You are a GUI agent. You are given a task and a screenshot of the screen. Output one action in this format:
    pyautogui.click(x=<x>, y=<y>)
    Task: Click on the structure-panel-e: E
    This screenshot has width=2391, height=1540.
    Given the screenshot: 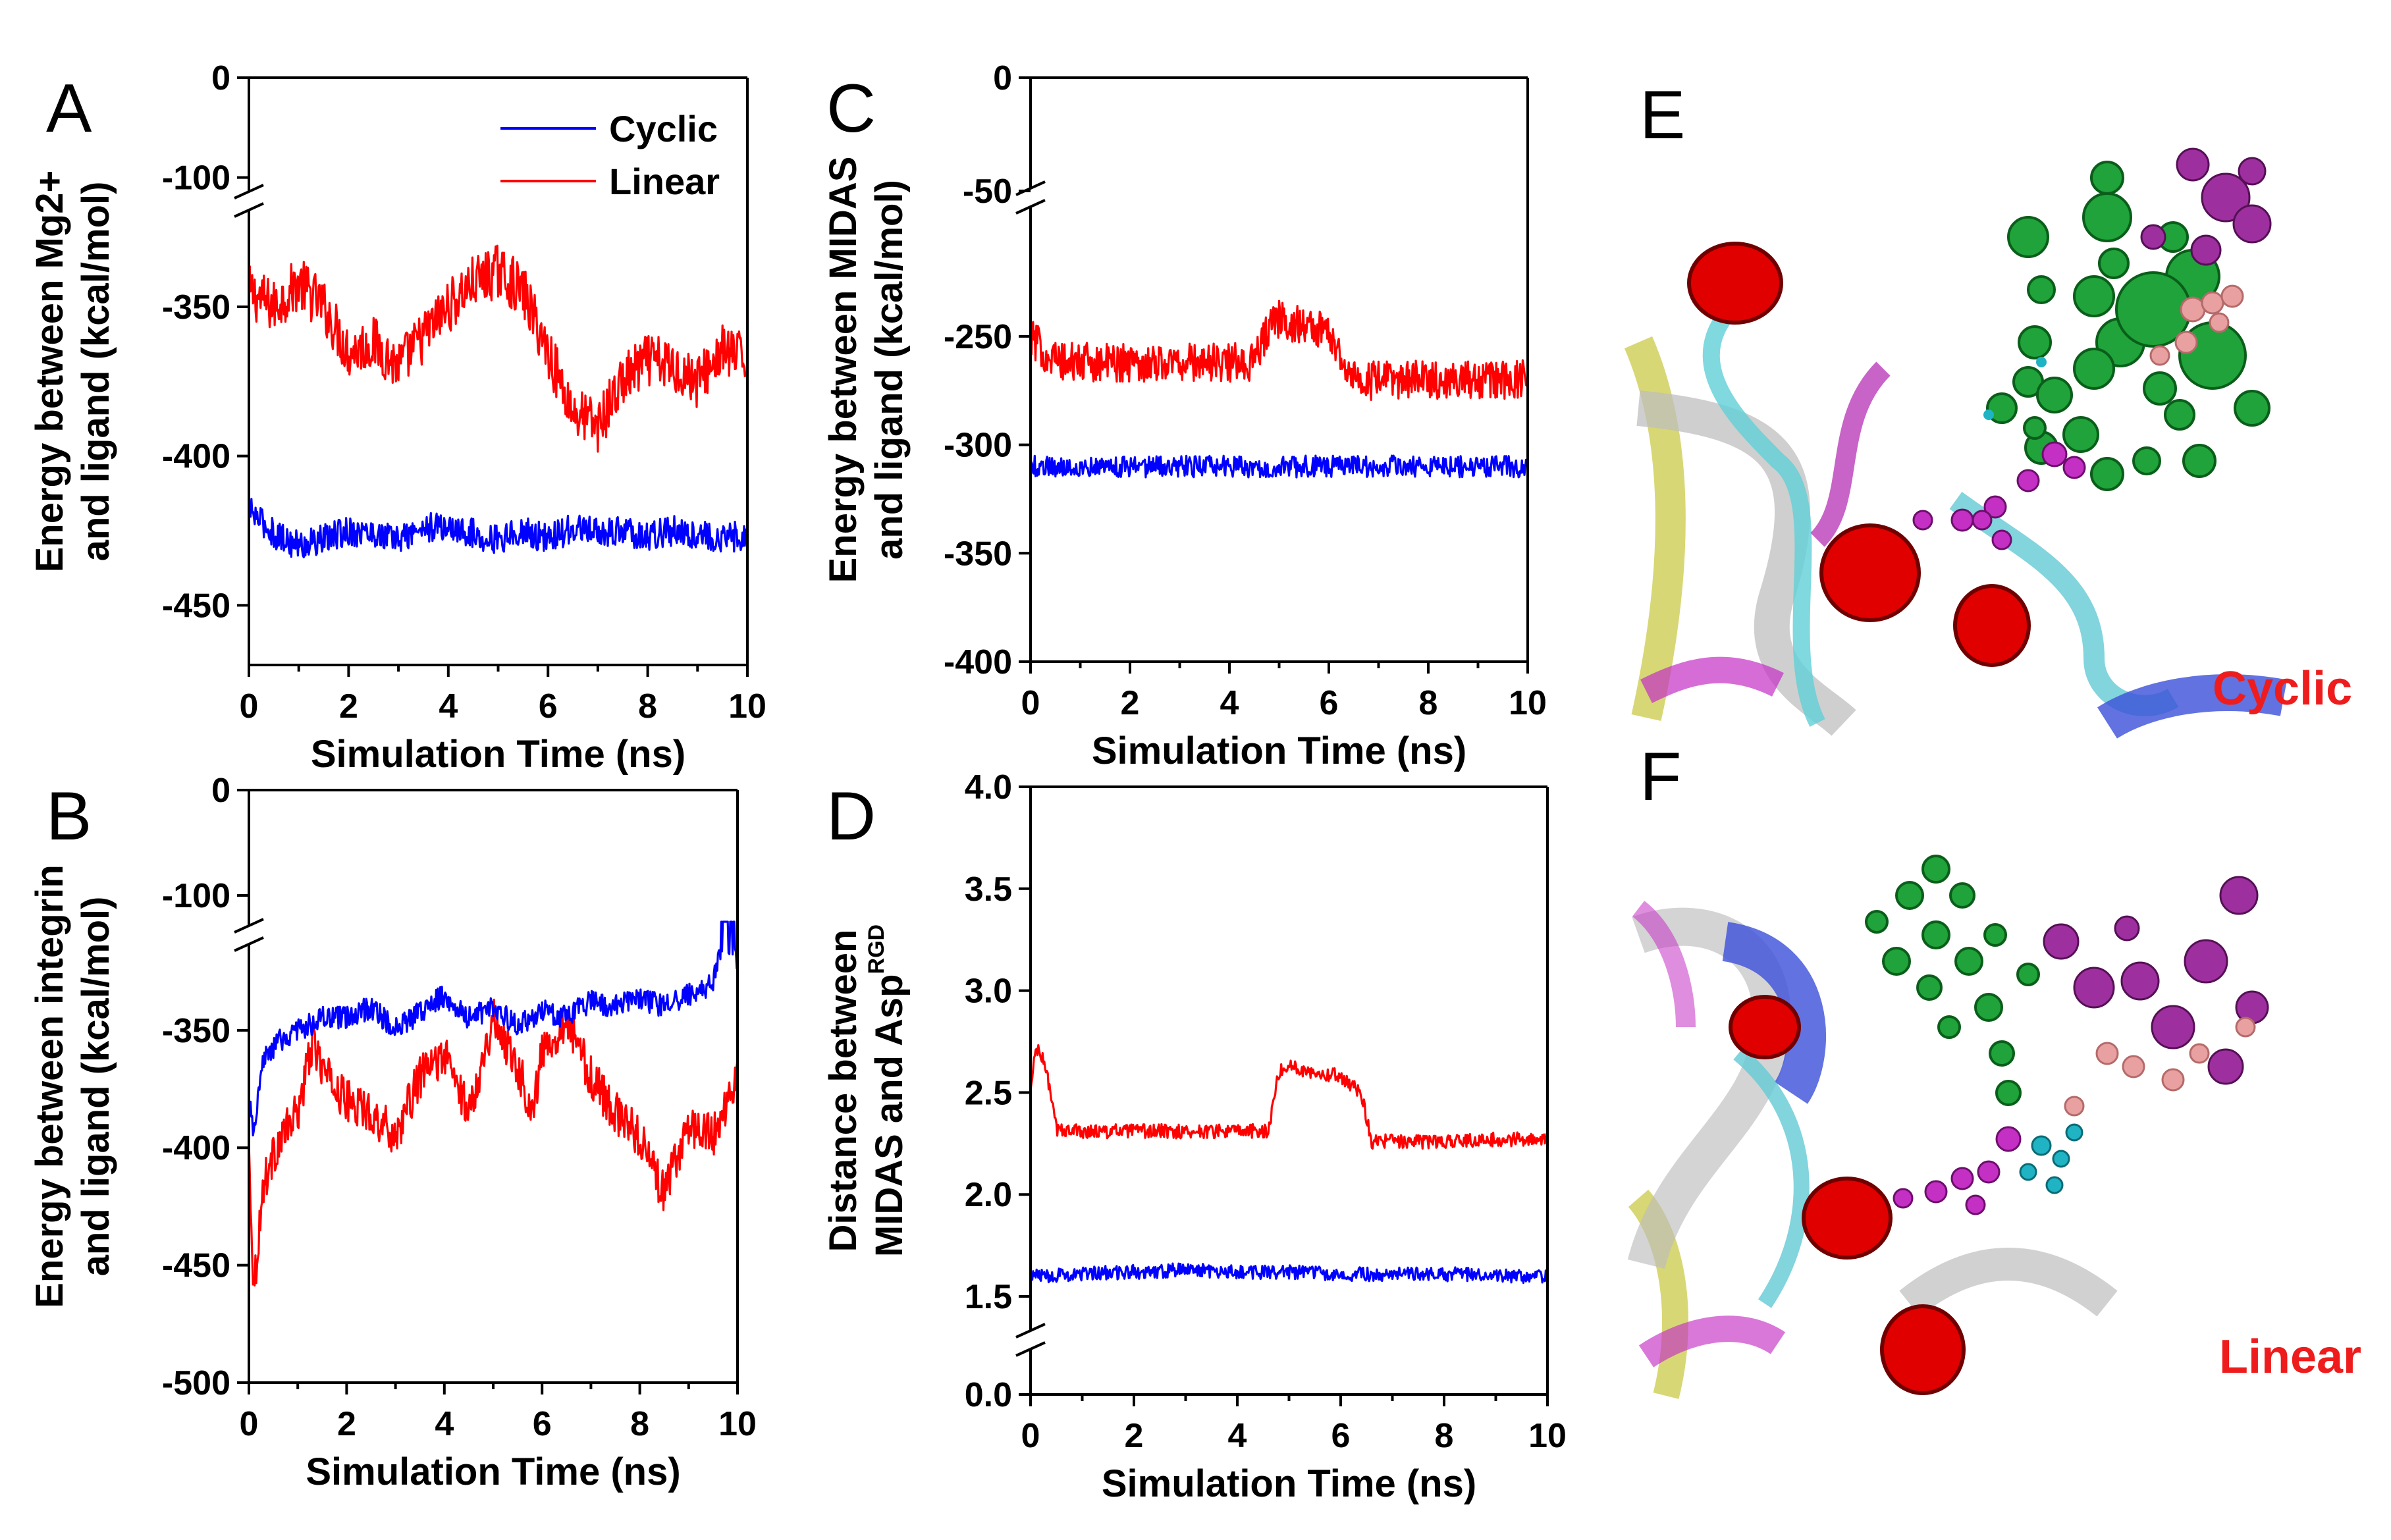 What is the action you would take?
    pyautogui.click(x=1988, y=408)
    